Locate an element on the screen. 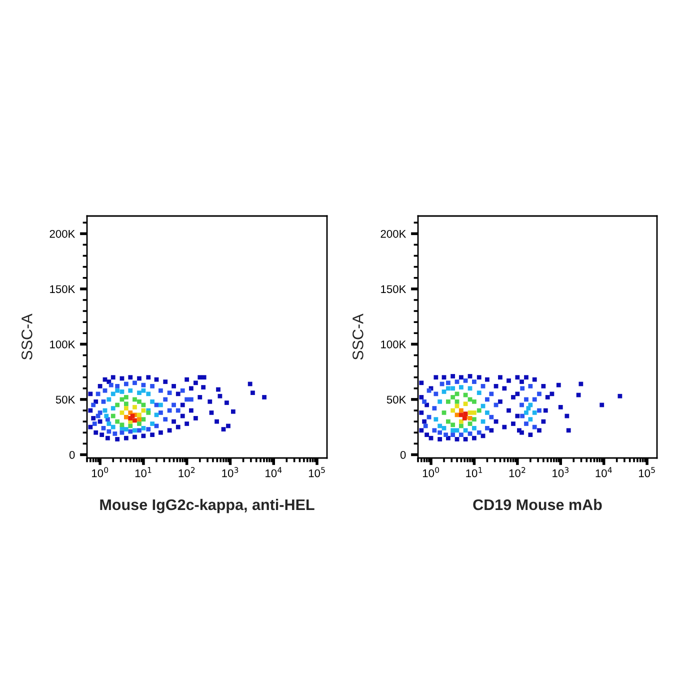  x-axis-title: Mouse IgG2c-kappa, anti-HEL is located at coordinates (207, 506).